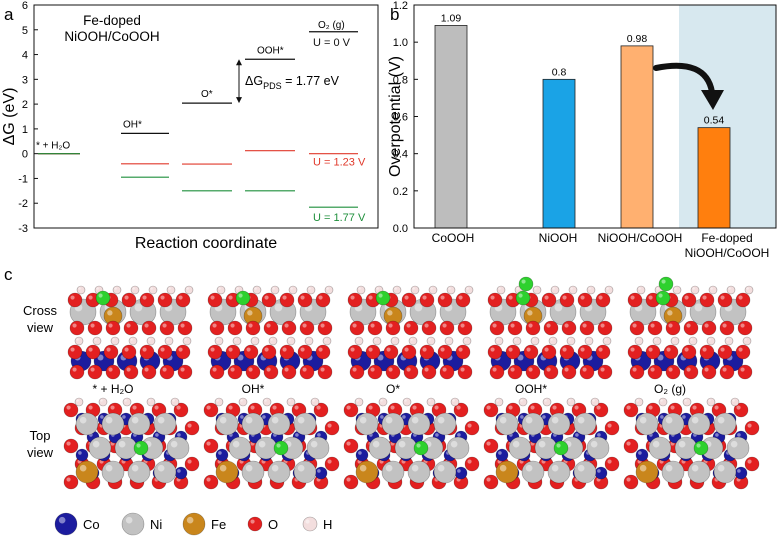 This screenshot has height=543, width=779. What do you see at coordinates (714, 178) in the screenshot?
I see `bar` at bounding box center [714, 178].